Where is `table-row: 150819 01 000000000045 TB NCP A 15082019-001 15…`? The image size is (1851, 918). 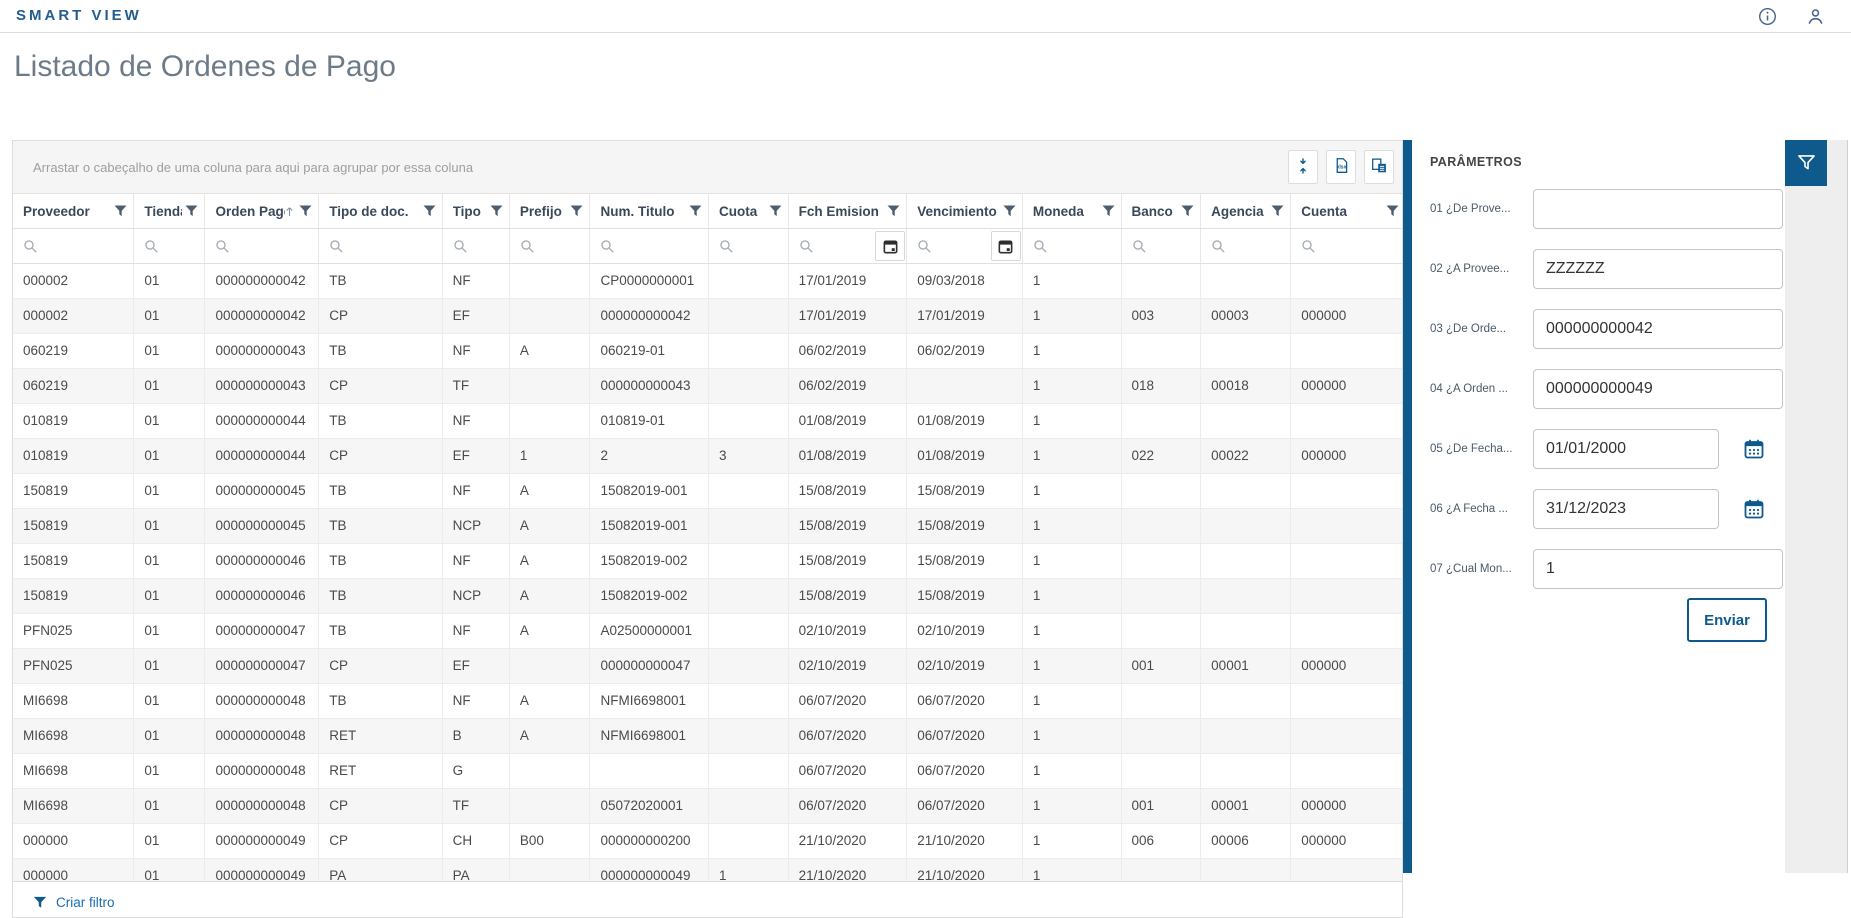 table-row: 150819 01 000000000045 TB NCP A 15082019-001 15… is located at coordinates (707, 526).